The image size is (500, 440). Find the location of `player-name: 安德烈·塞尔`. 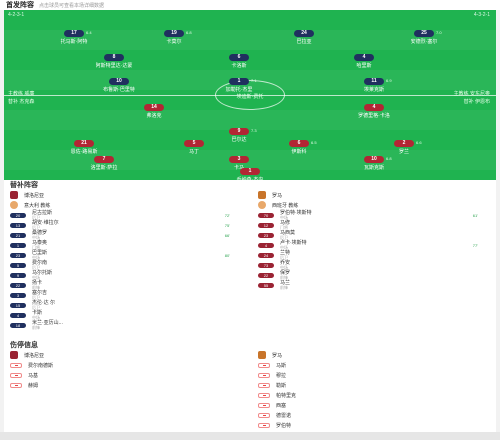

player-name: 安德烈·塞尔 is located at coordinates (424, 42).